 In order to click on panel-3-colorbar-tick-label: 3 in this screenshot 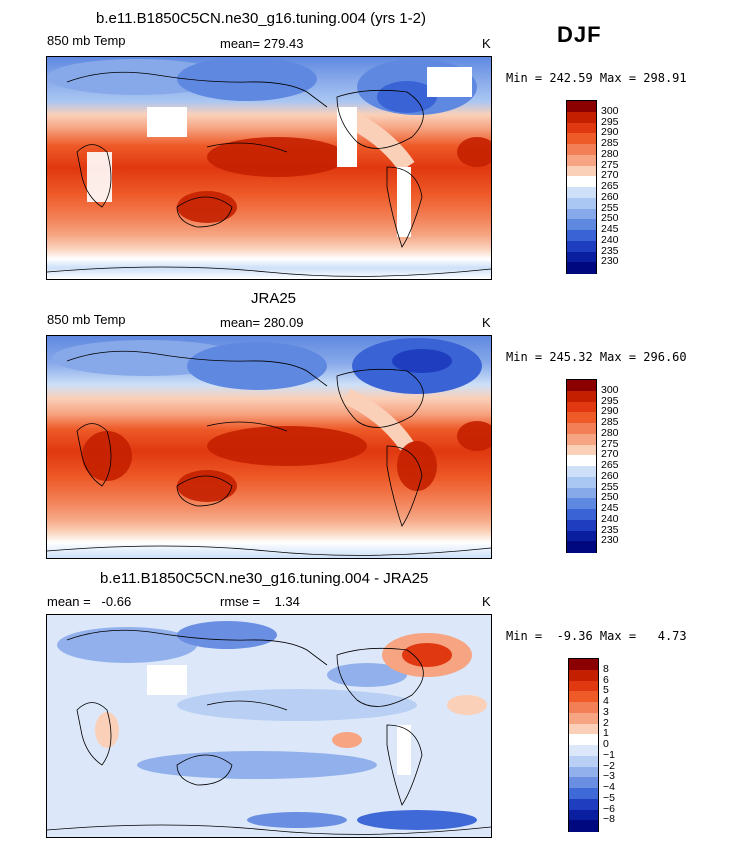, I will do `click(606, 711)`.